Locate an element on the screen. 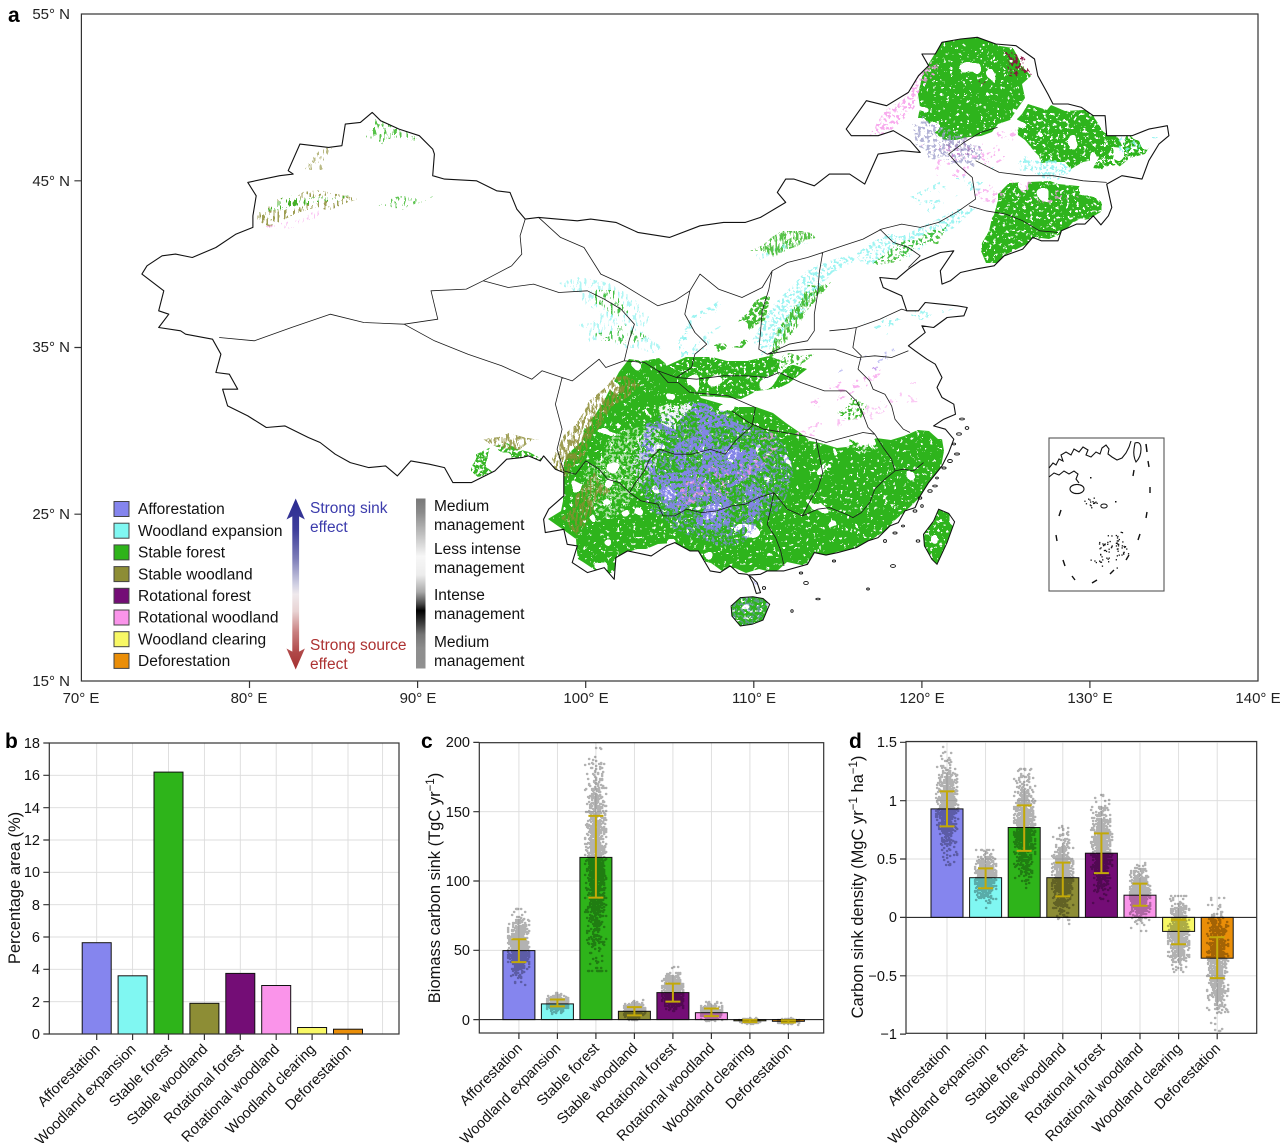  svg-text: Percentage area (%) is located at coordinates (15, 888).